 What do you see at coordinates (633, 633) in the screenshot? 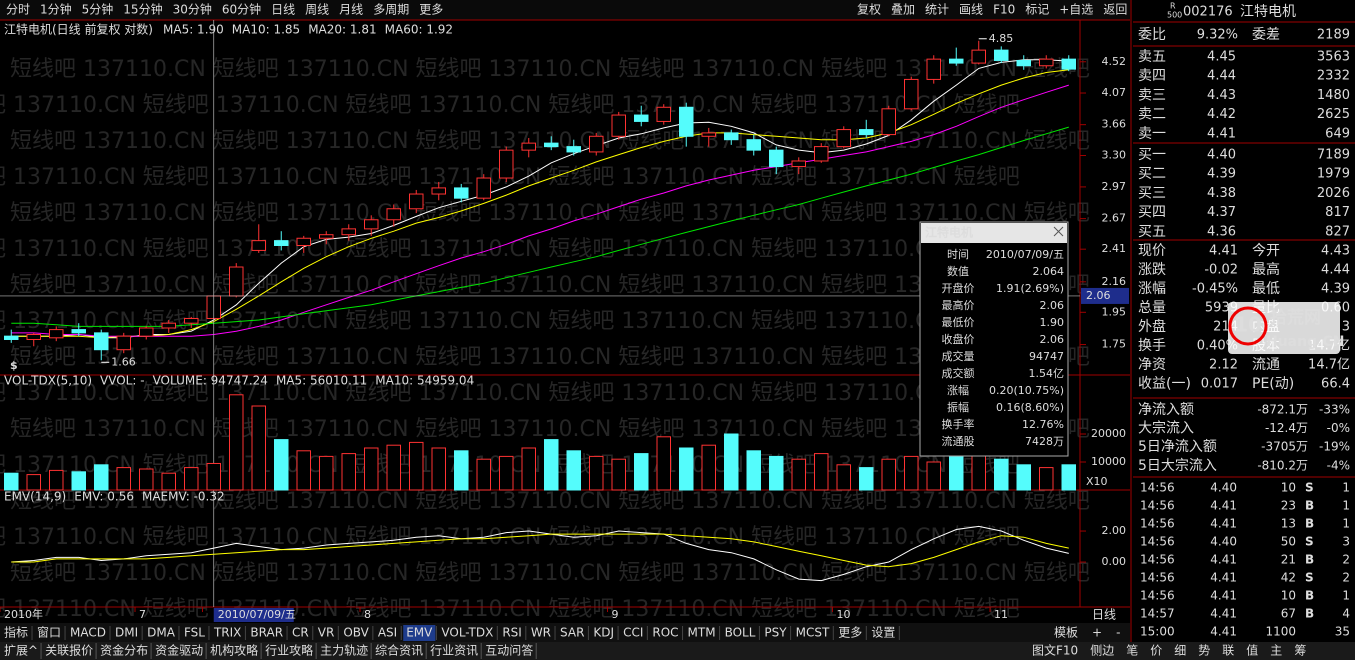
I see `indicator-tab: CCI` at bounding box center [633, 633].